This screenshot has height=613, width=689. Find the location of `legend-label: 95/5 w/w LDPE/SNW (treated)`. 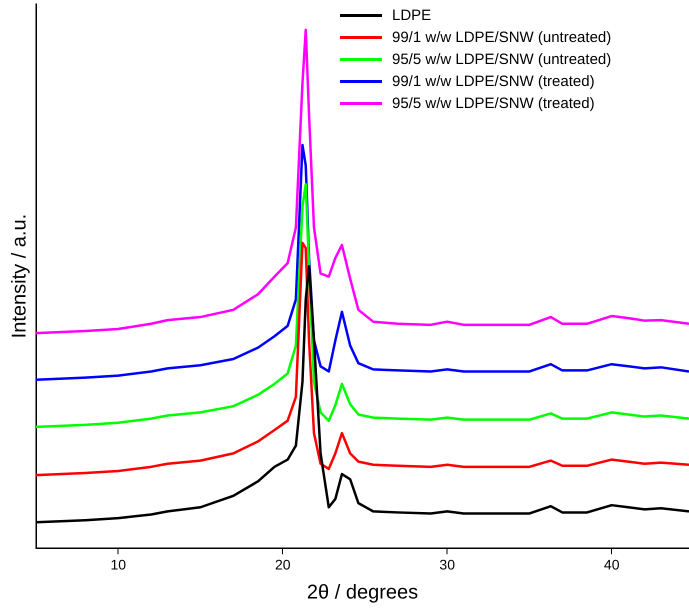

legend-label: 95/5 w/w LDPE/SNW (treated) is located at coordinates (493, 103).